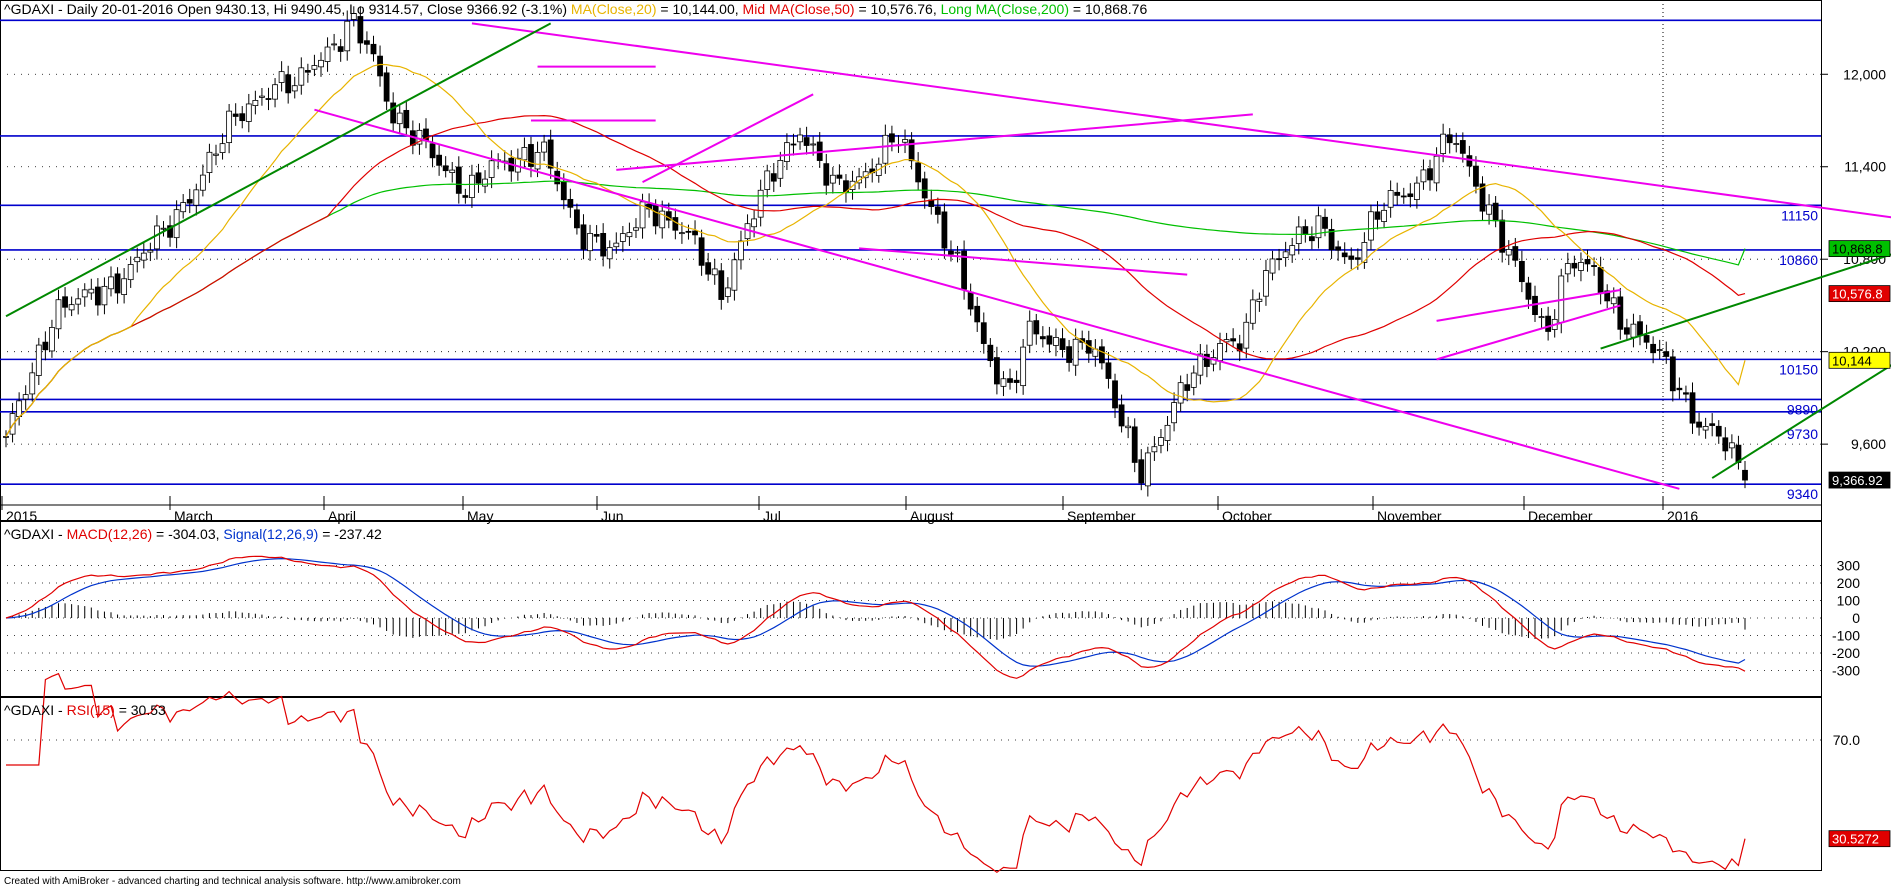 This screenshot has height=892, width=1891. What do you see at coordinates (1855, 839) in the screenshot?
I see `rsi-value-tag-label: 30.5272` at bounding box center [1855, 839].